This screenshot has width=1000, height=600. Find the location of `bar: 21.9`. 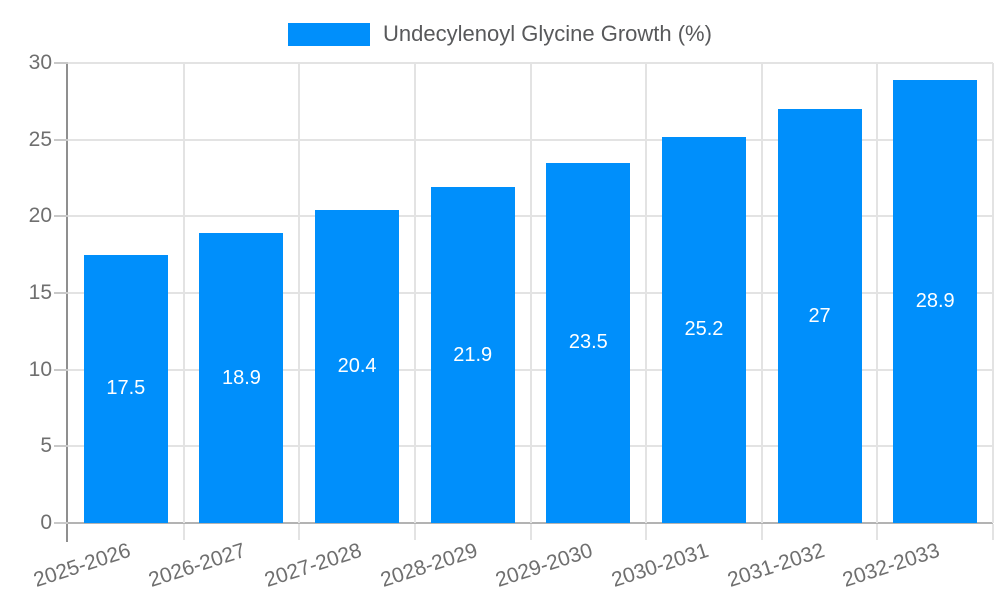

bar: 21.9 is located at coordinates (472, 355).